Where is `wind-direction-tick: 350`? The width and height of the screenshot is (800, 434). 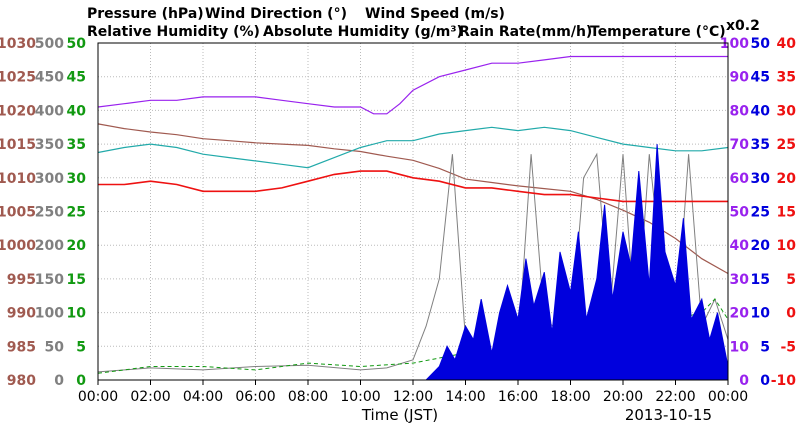
wind-direction-tick: 350 is located at coordinates (49, 145).